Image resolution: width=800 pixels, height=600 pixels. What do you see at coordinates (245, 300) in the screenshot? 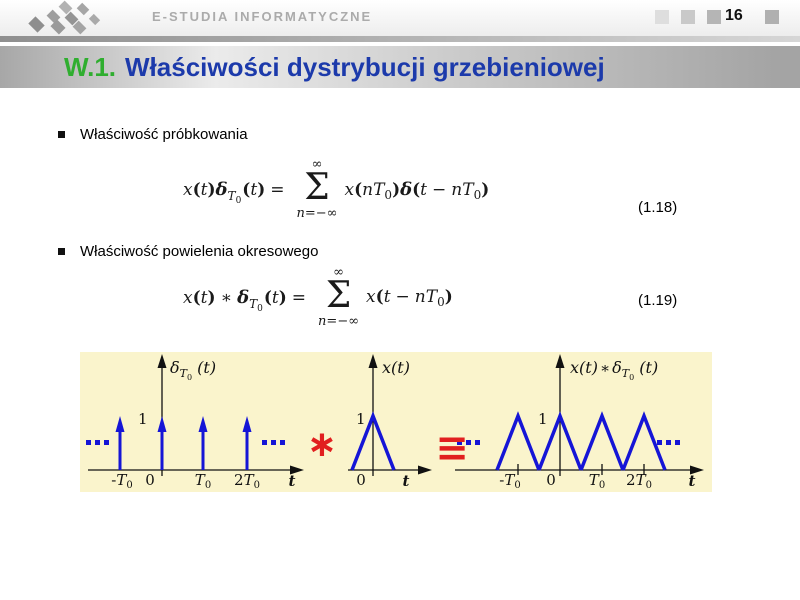
I see `equation-lhs: x(t) ∗ δT0(t) =` at bounding box center [245, 300].